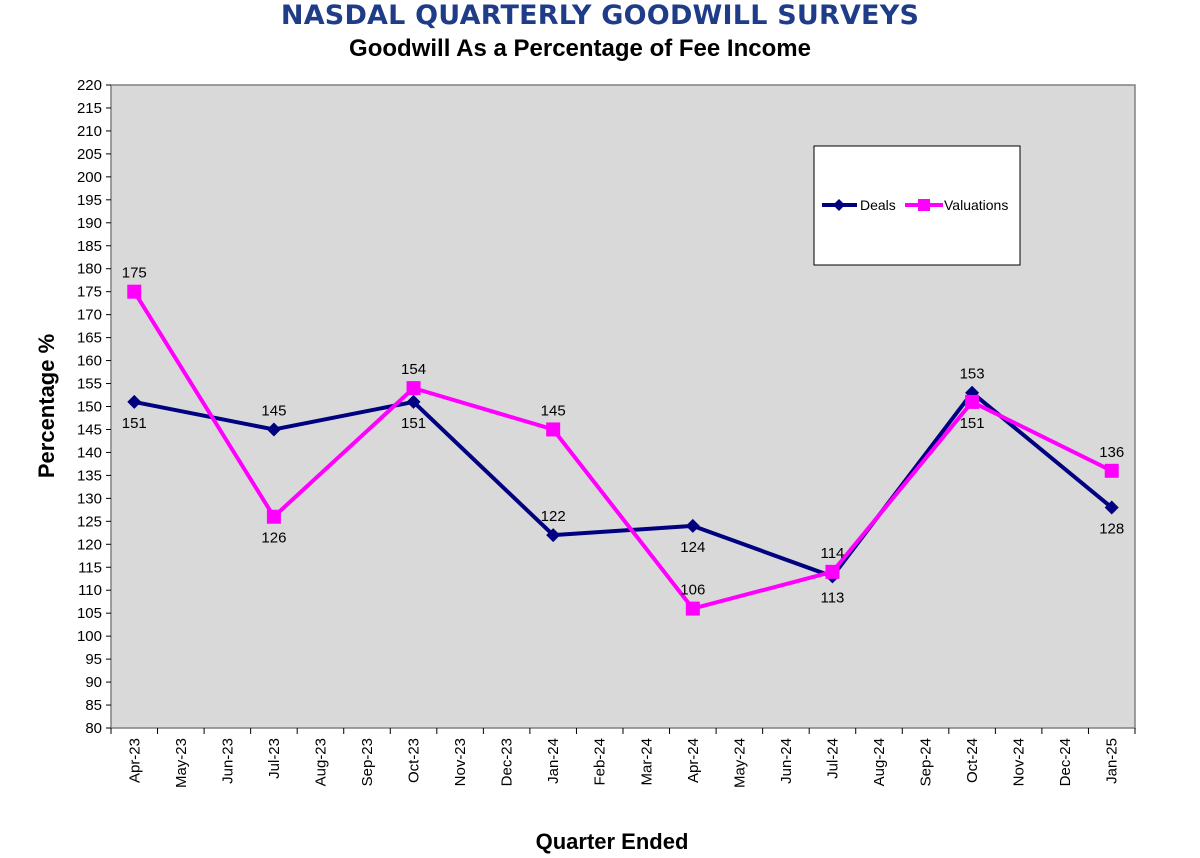 The image size is (1200, 858). I want to click on y-tick-label: 210, so click(89, 131).